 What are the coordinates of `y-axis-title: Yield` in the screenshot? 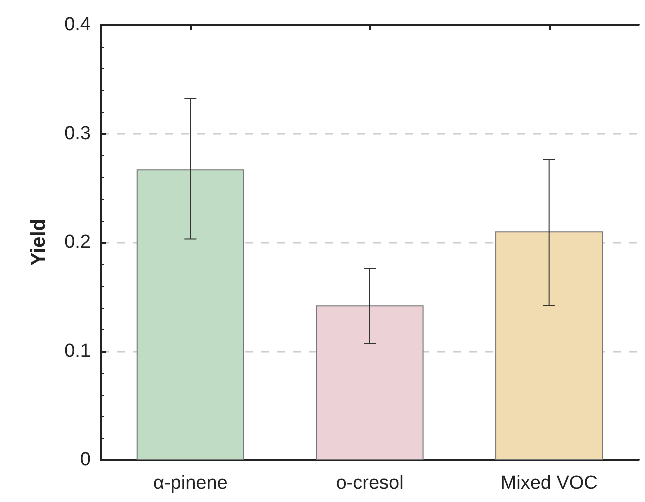 It's located at (39, 242).